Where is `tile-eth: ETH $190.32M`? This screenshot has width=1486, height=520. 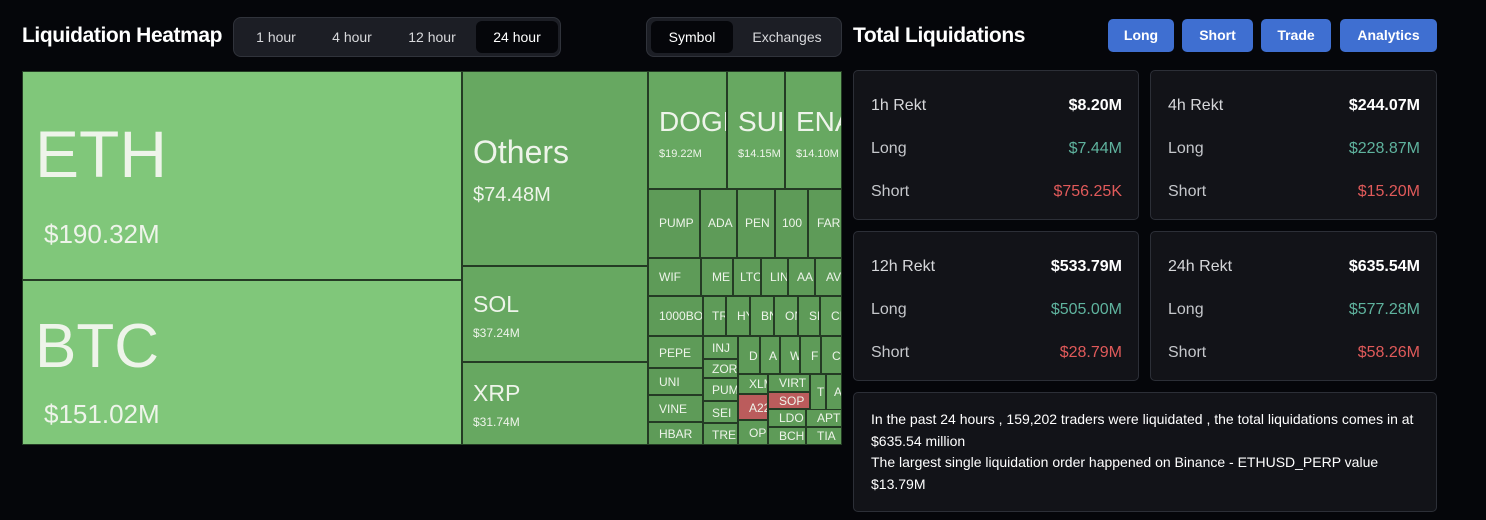 tile-eth: ETH $190.32M is located at coordinates (242, 175).